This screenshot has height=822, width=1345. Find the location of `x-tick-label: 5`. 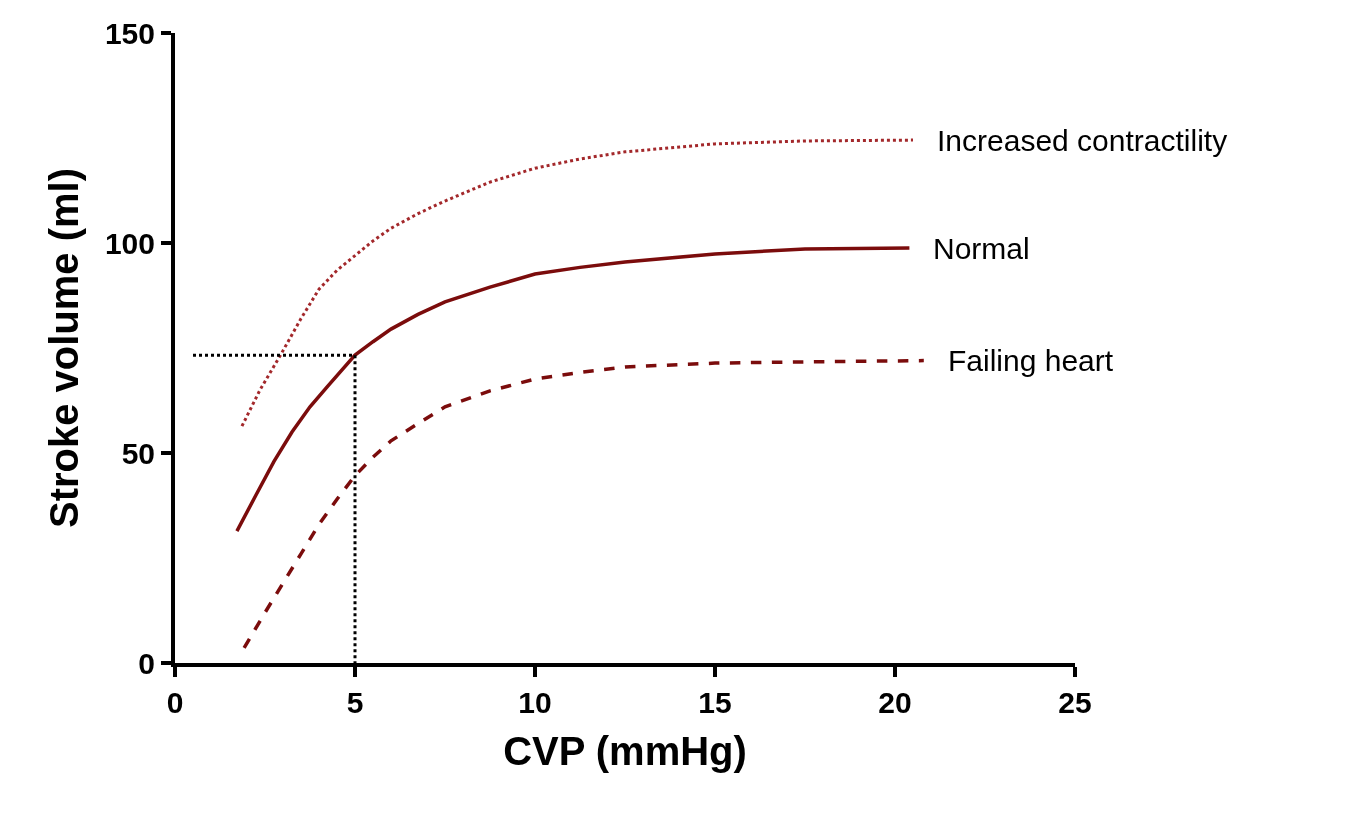

x-tick-label: 5 is located at coordinates (355, 702).